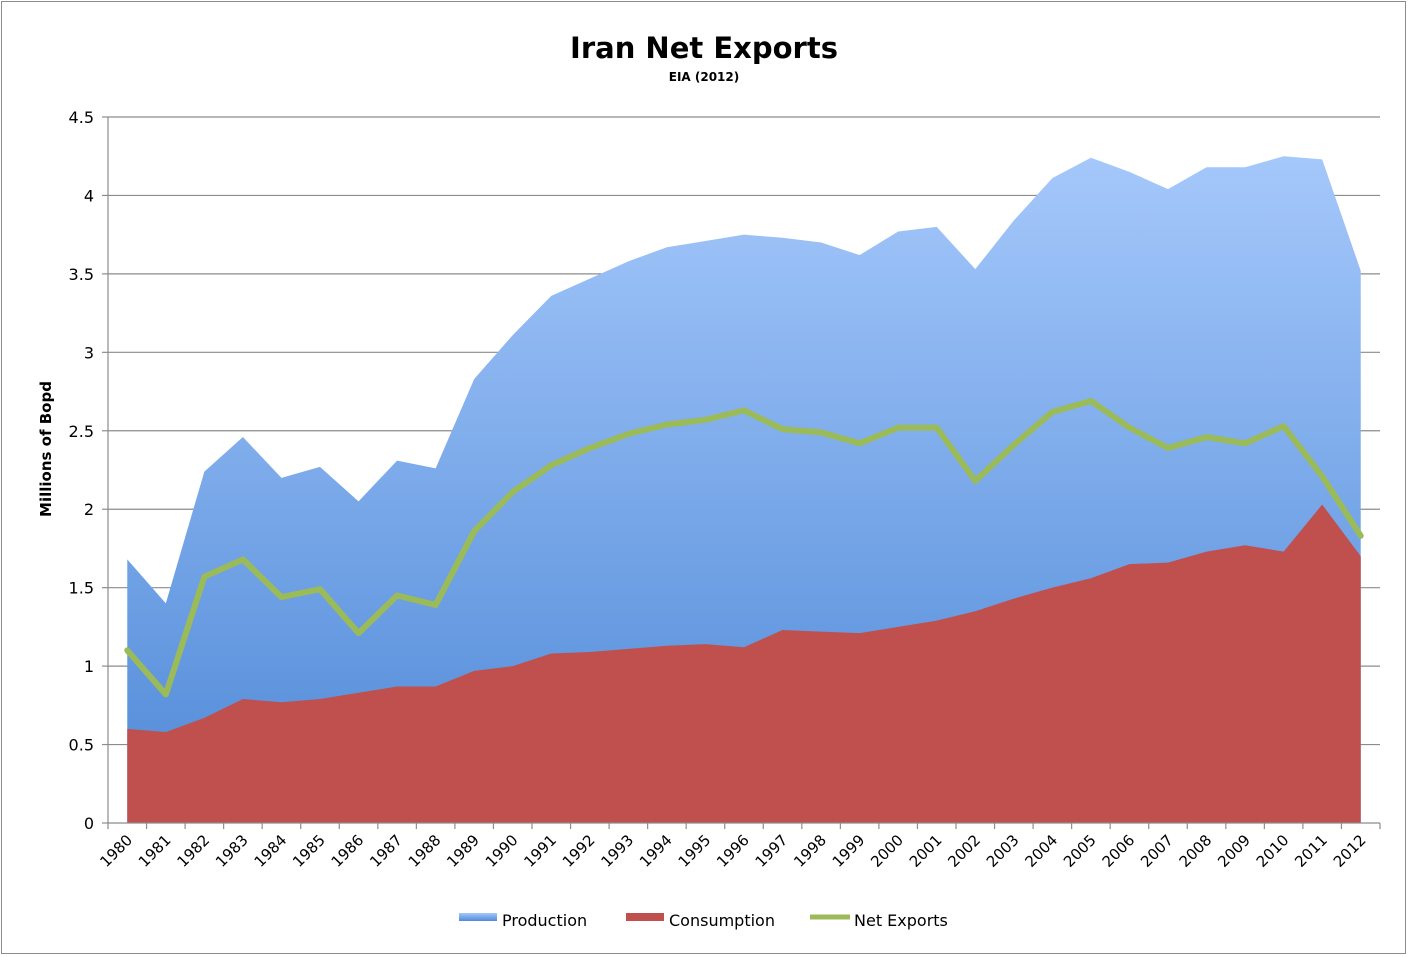 The height and width of the screenshot is (957, 1409). What do you see at coordinates (1041, 851) in the screenshot?
I see `x-tick-label: 2004` at bounding box center [1041, 851].